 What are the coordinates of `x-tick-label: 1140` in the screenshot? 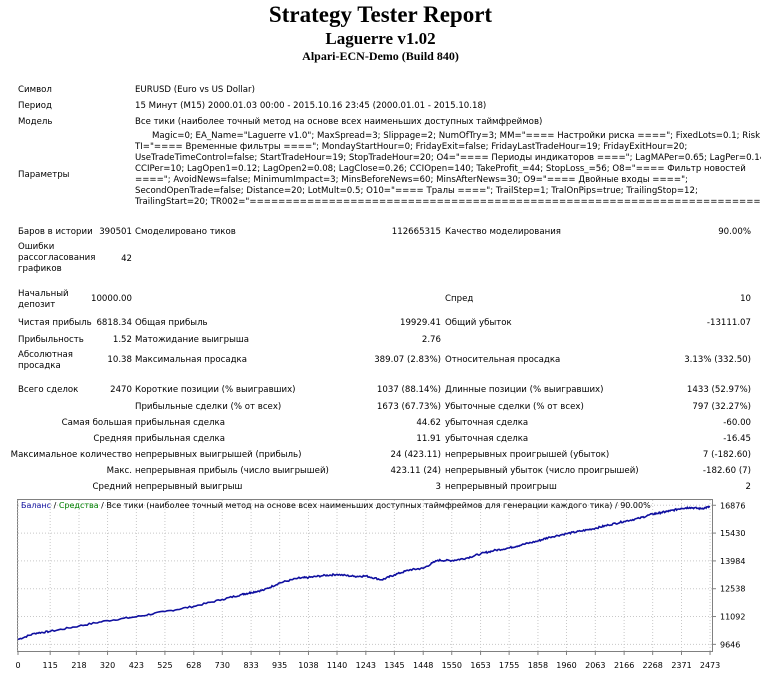 It's located at (337, 665).